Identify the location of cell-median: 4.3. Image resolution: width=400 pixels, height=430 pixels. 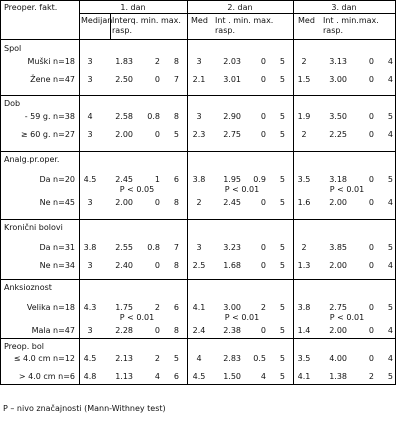
(90, 307).